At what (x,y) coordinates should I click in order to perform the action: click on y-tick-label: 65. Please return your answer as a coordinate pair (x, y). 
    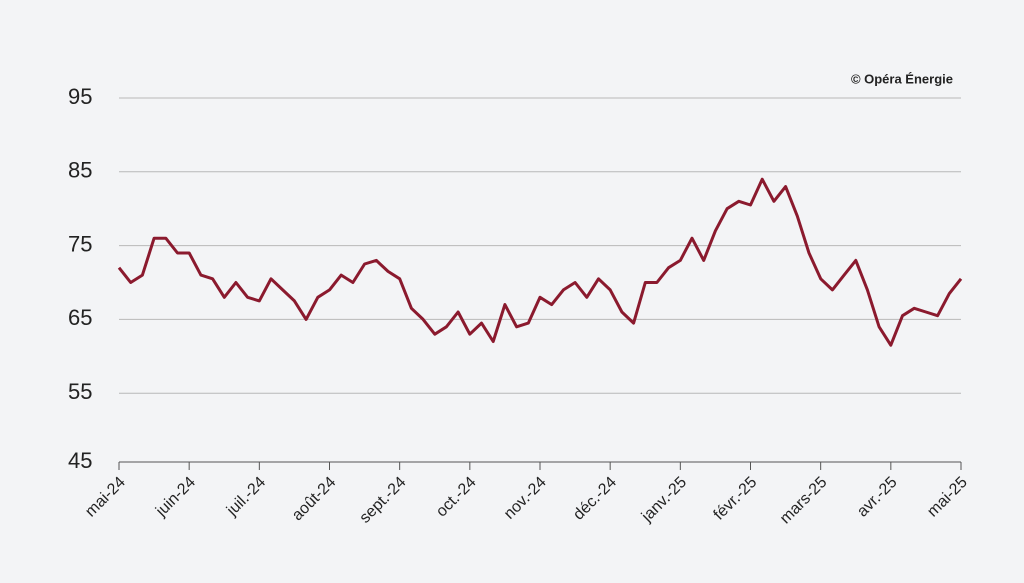
    Looking at the image, I should click on (80, 317).